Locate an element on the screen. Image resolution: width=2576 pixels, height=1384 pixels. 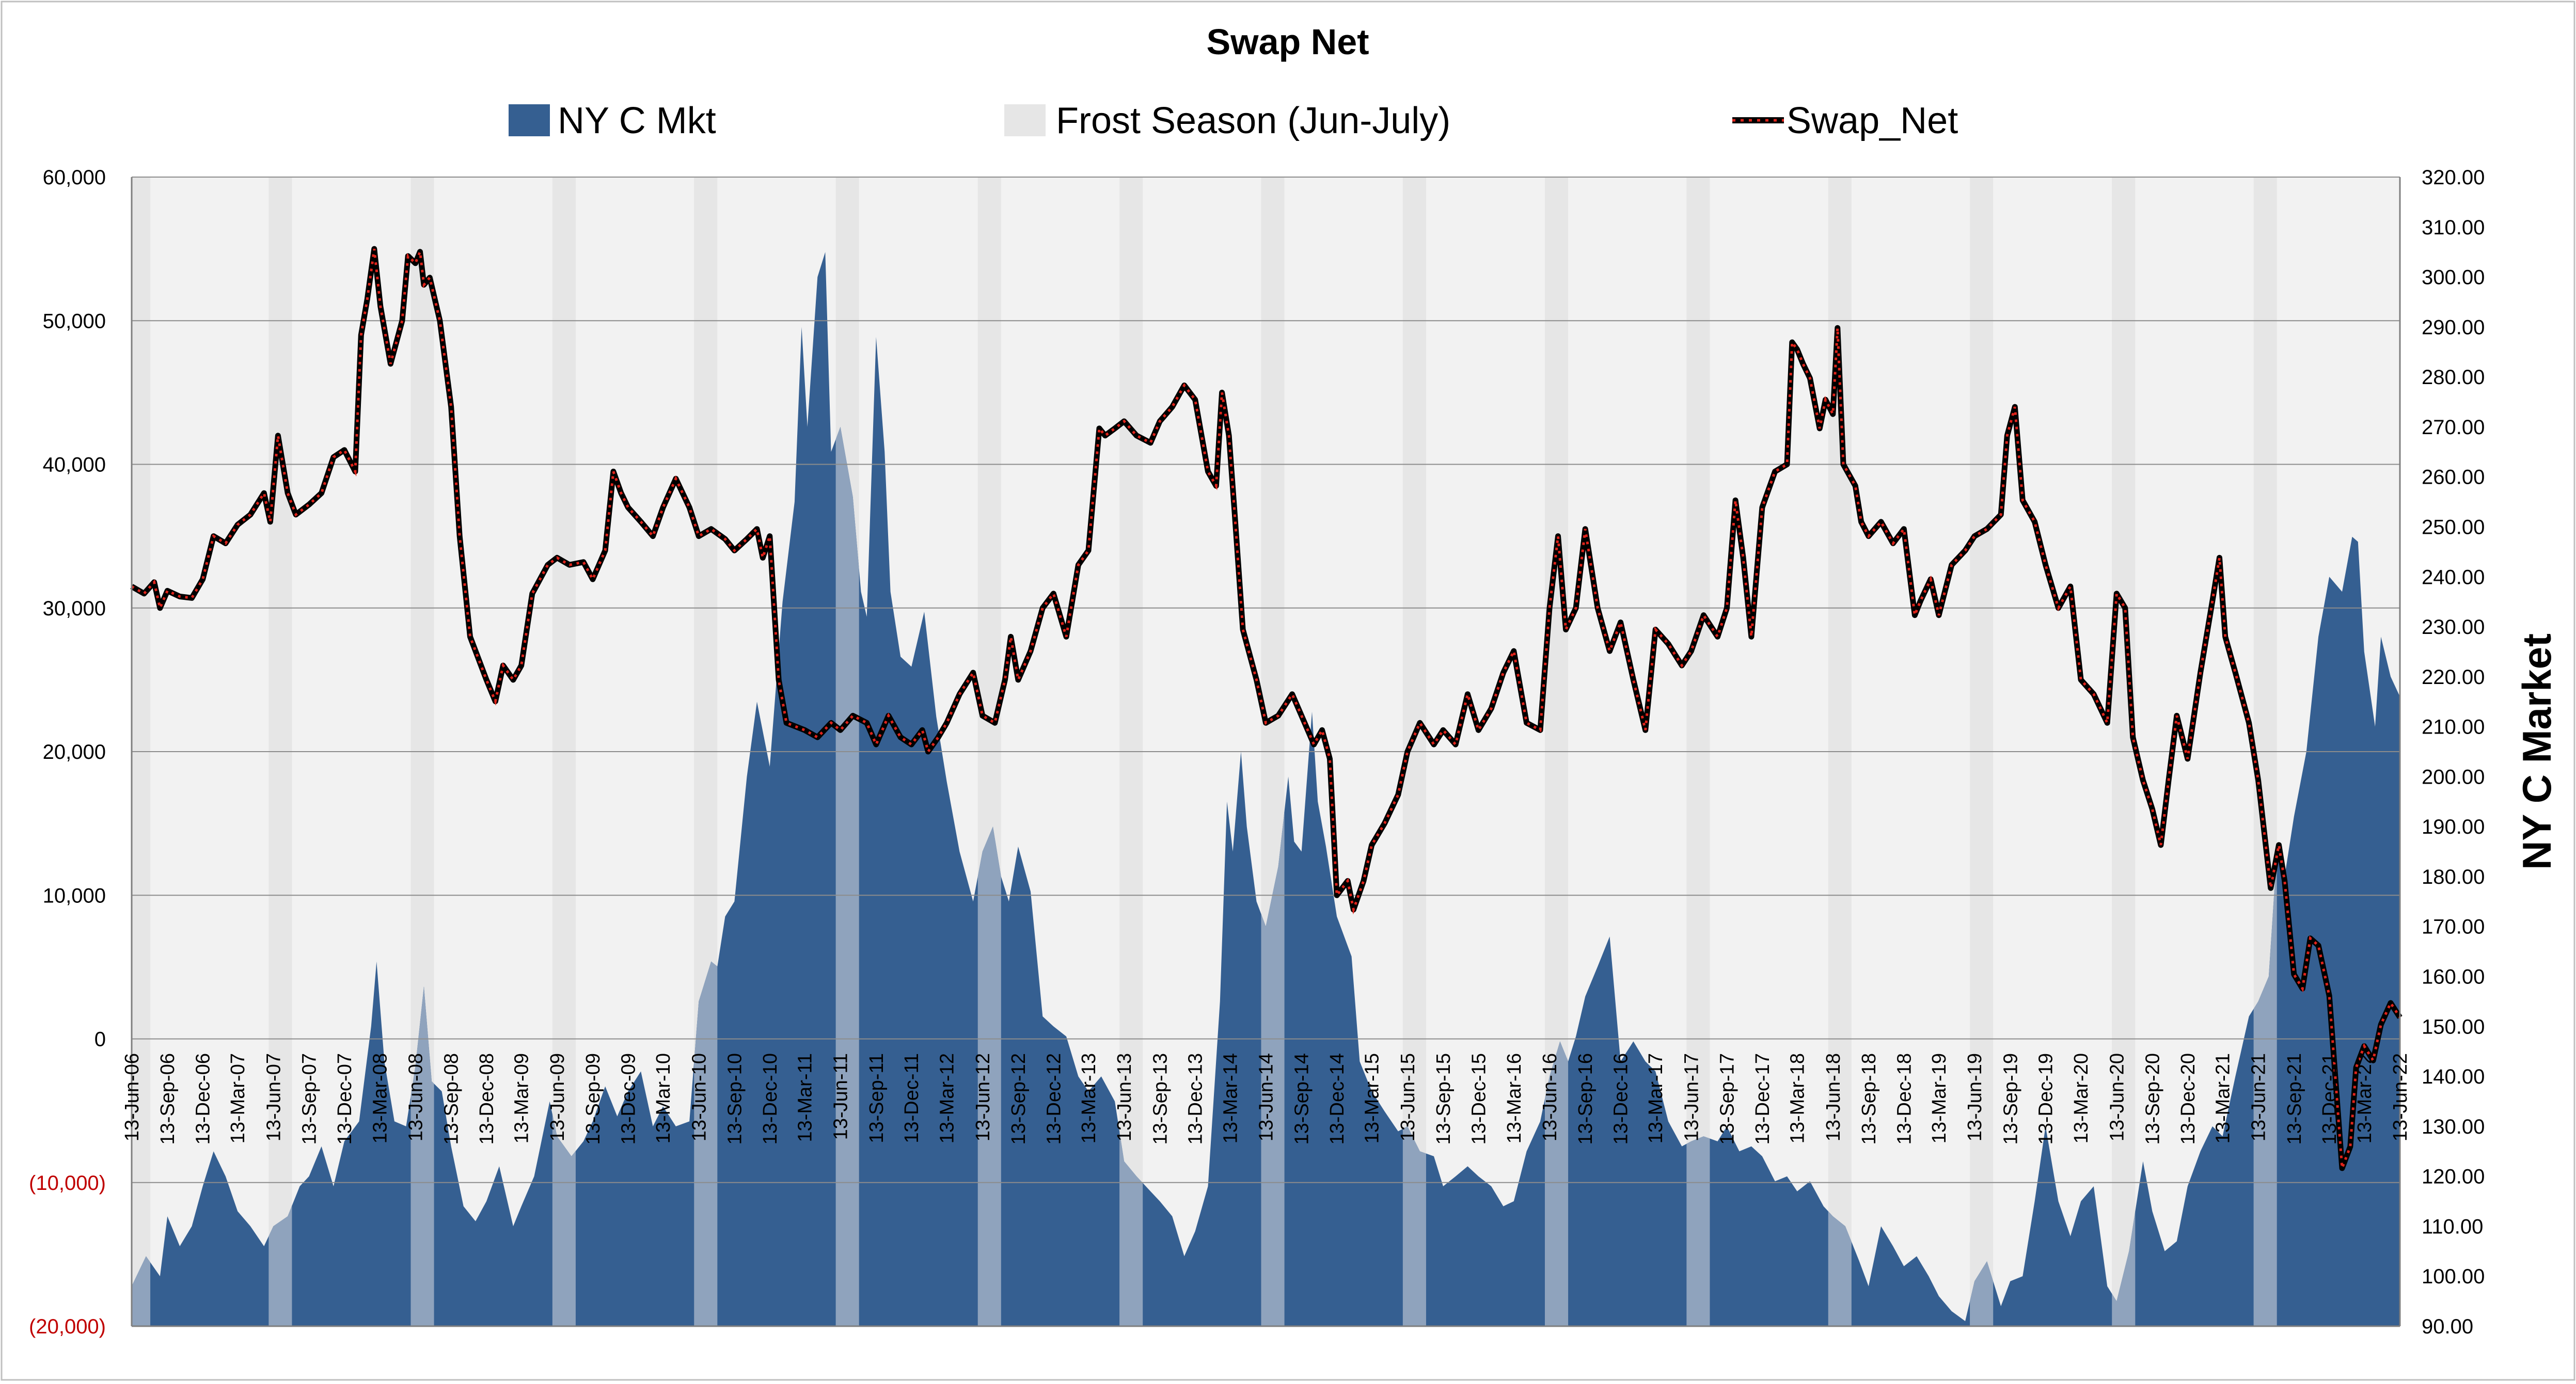
x-tick-label: 13-Sep-09 is located at coordinates (593, 1099).